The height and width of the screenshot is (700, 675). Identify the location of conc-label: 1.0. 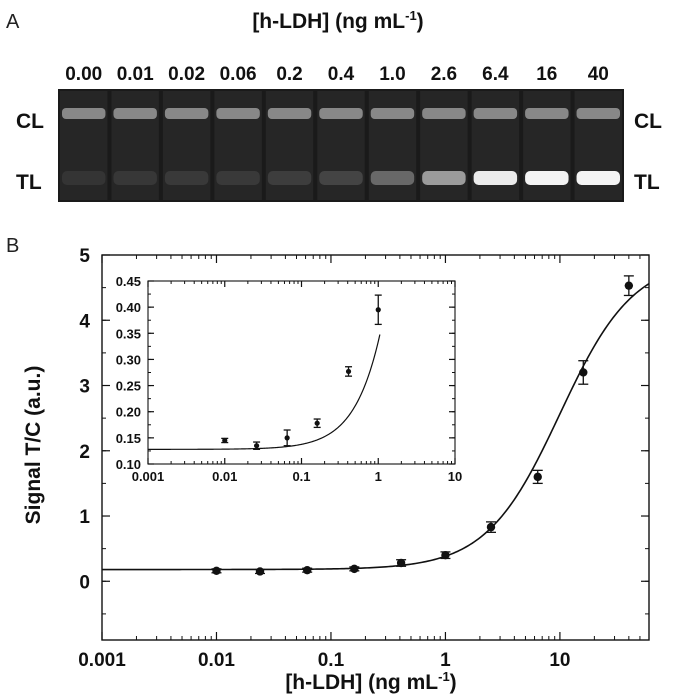
(392, 74).